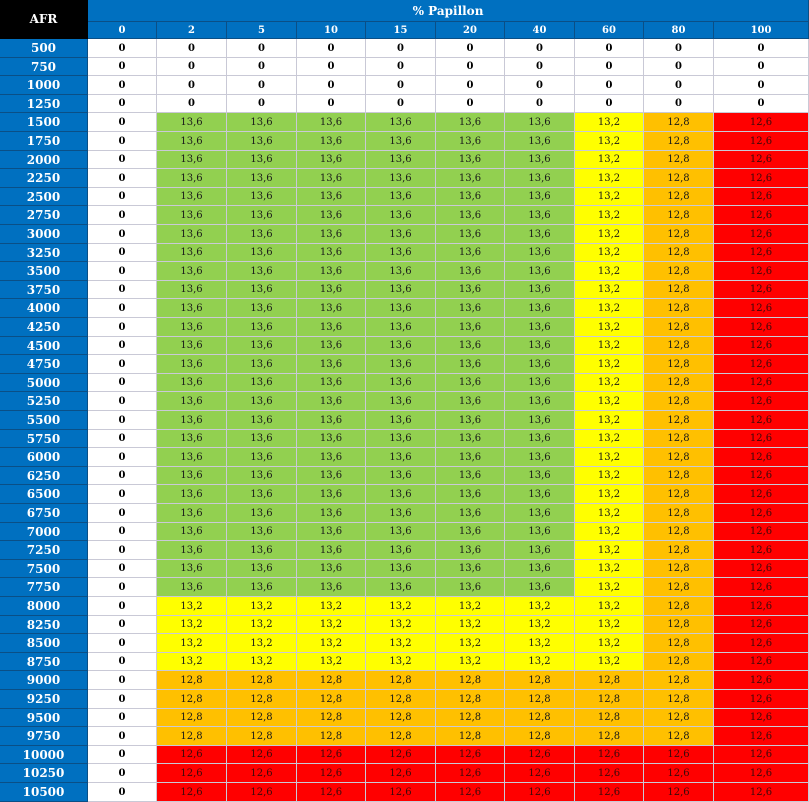 Image resolution: width=809 pixels, height=802 pixels. I want to click on row-header: 3000, so click(44, 234).